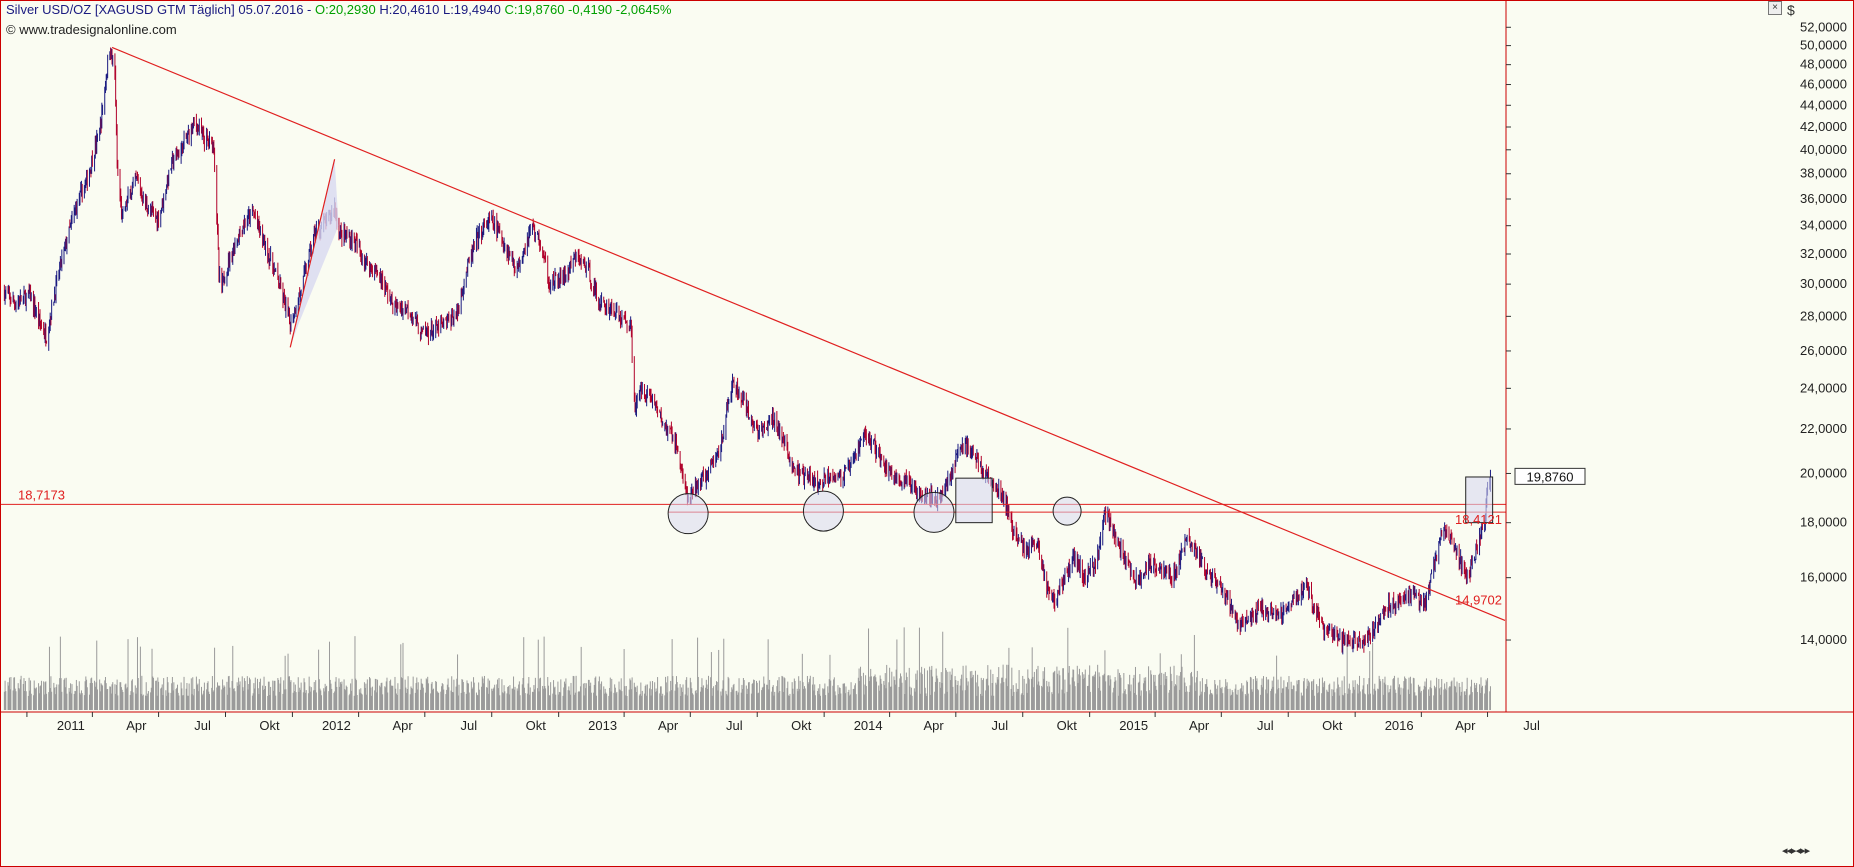 This screenshot has height=867, width=1854. Describe the element at coordinates (1823, 315) in the screenshot. I see `y-tick-label: 28,0000` at that location.